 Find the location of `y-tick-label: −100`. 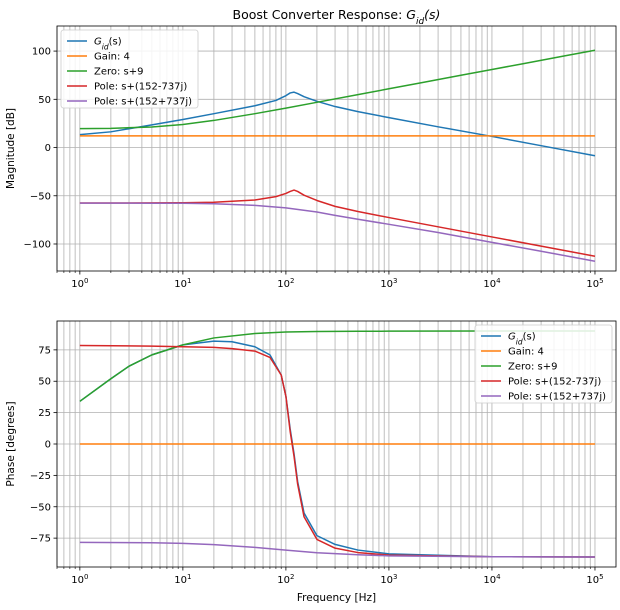

y-tick-label: −100 is located at coordinates (37, 244).